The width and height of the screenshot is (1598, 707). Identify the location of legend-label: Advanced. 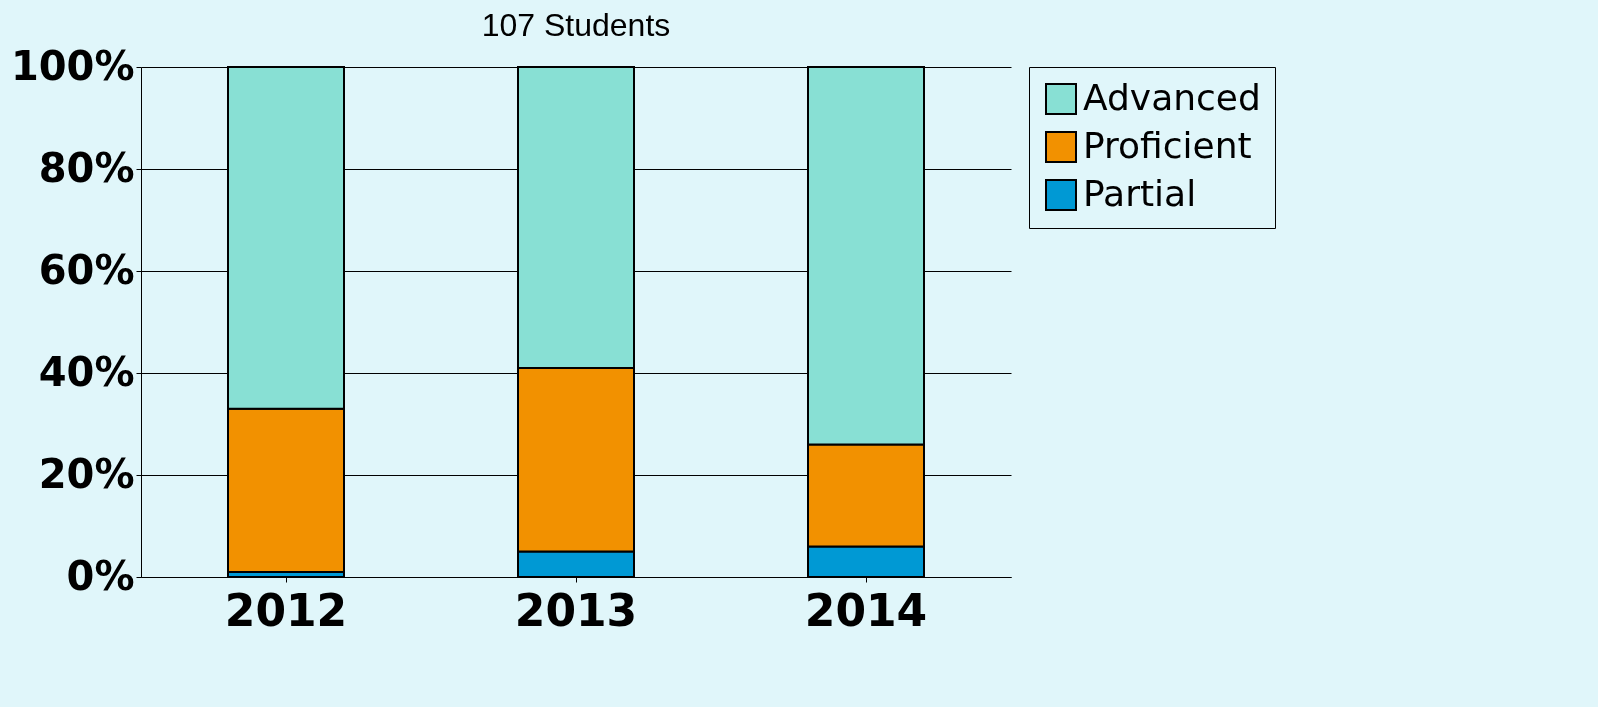
(1172, 97).